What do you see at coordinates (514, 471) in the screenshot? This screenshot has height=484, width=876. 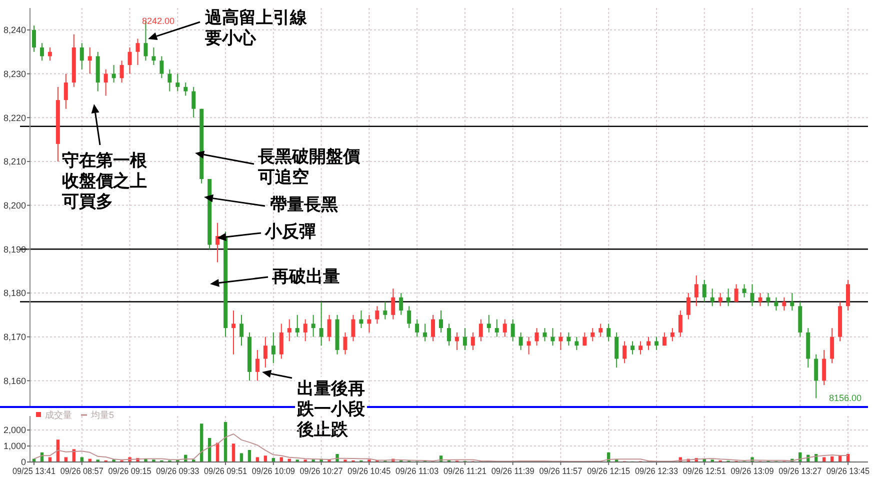 I see `x-tick-label: 09/26 11:39` at bounding box center [514, 471].